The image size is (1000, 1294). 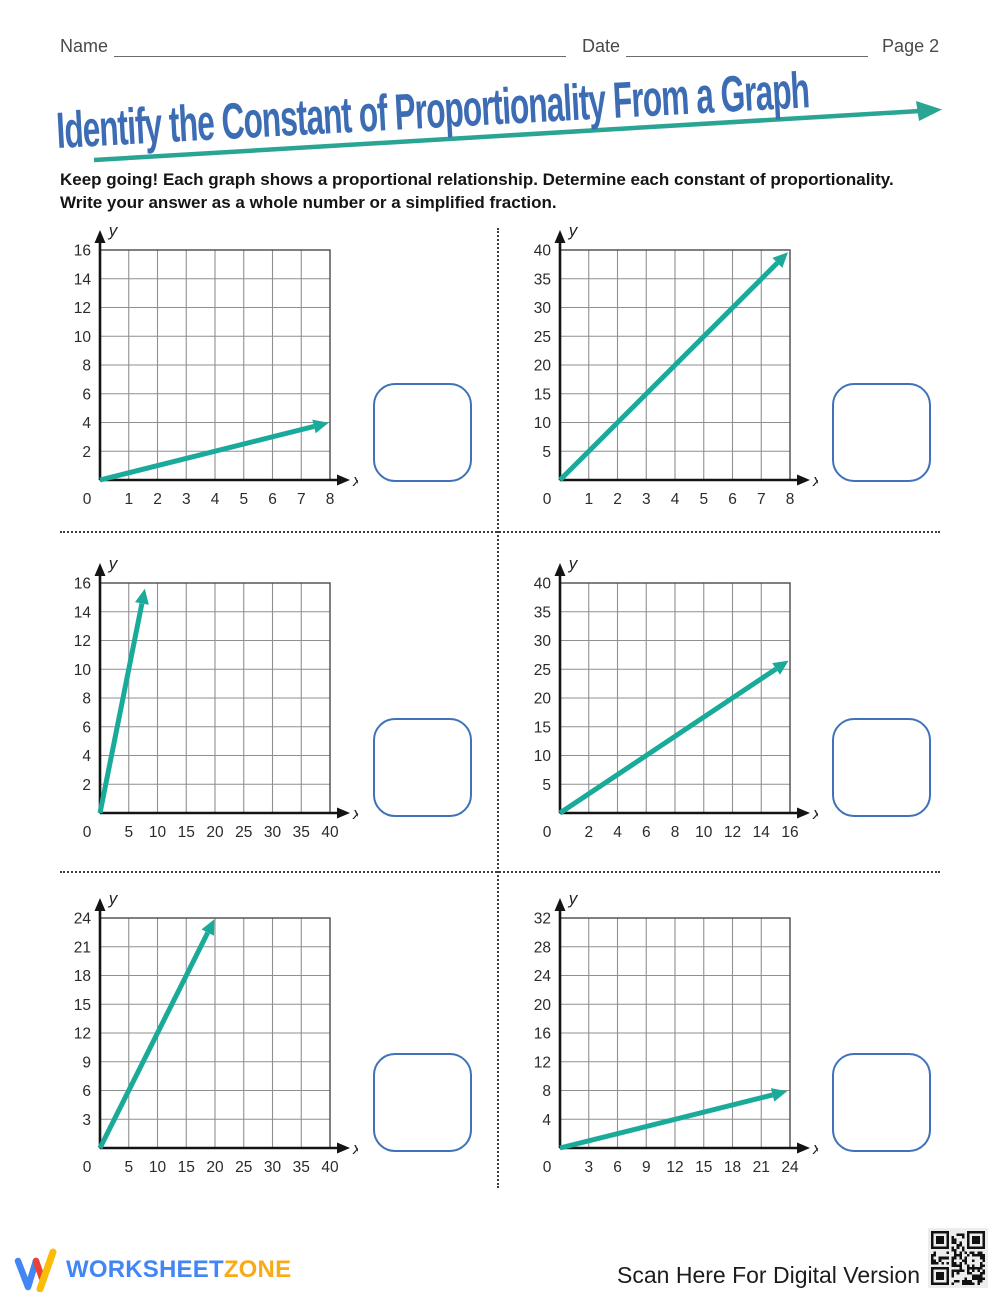 I want to click on header: Name Date Page 2, so click(x=500, y=46).